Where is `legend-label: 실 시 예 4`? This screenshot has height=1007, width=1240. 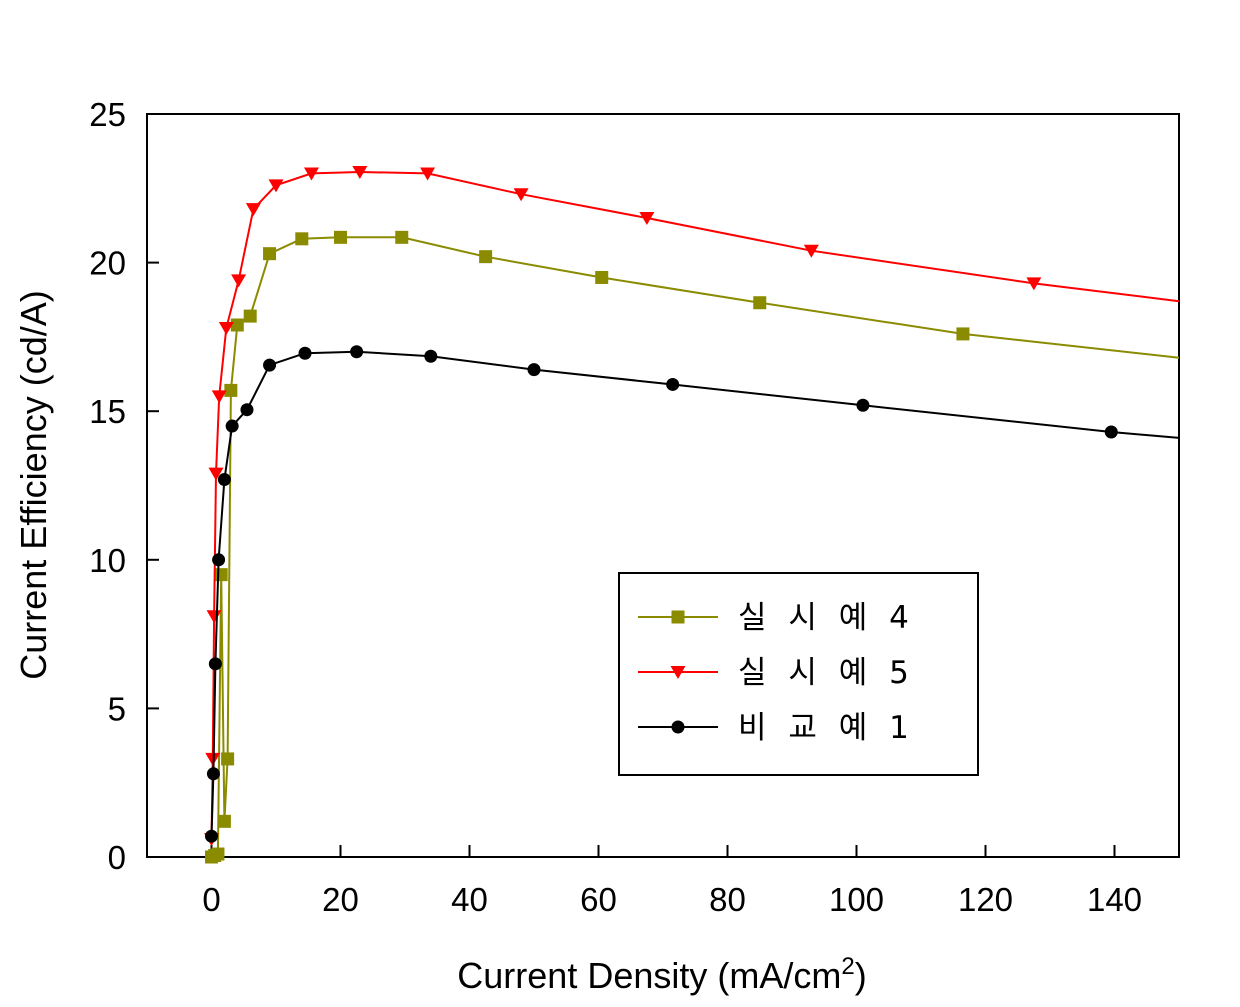 legend-label: 실 시 예 4 is located at coordinates (826, 618).